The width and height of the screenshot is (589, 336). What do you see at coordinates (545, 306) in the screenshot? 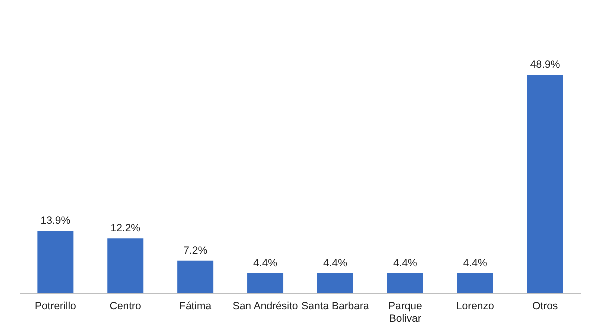
I see `x-tick-label: Otros` at bounding box center [545, 306].